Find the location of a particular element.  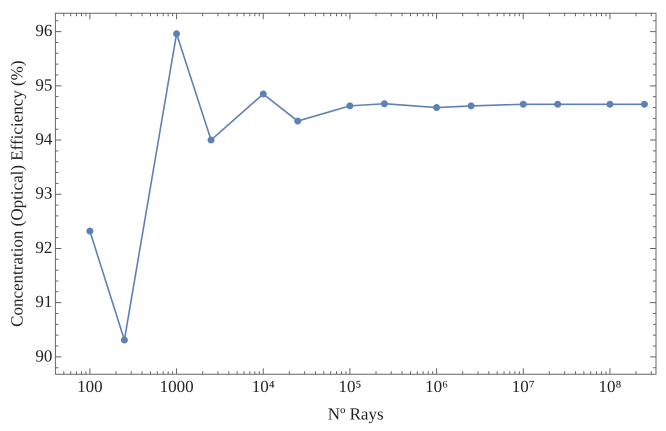

y-tick-label: 92 is located at coordinates (43, 247).